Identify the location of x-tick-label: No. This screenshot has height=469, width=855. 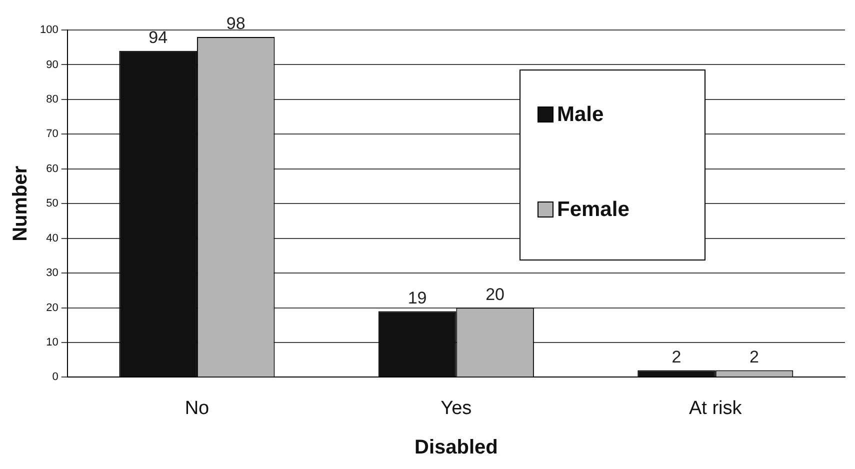
(197, 408).